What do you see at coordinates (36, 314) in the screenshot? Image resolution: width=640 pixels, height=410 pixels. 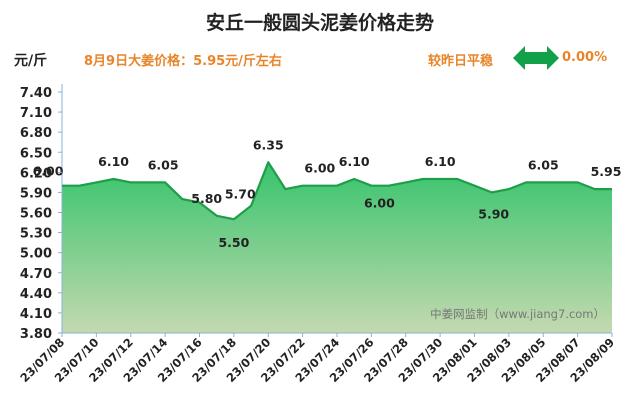 I see `y-tick-label: 4.10` at bounding box center [36, 314].